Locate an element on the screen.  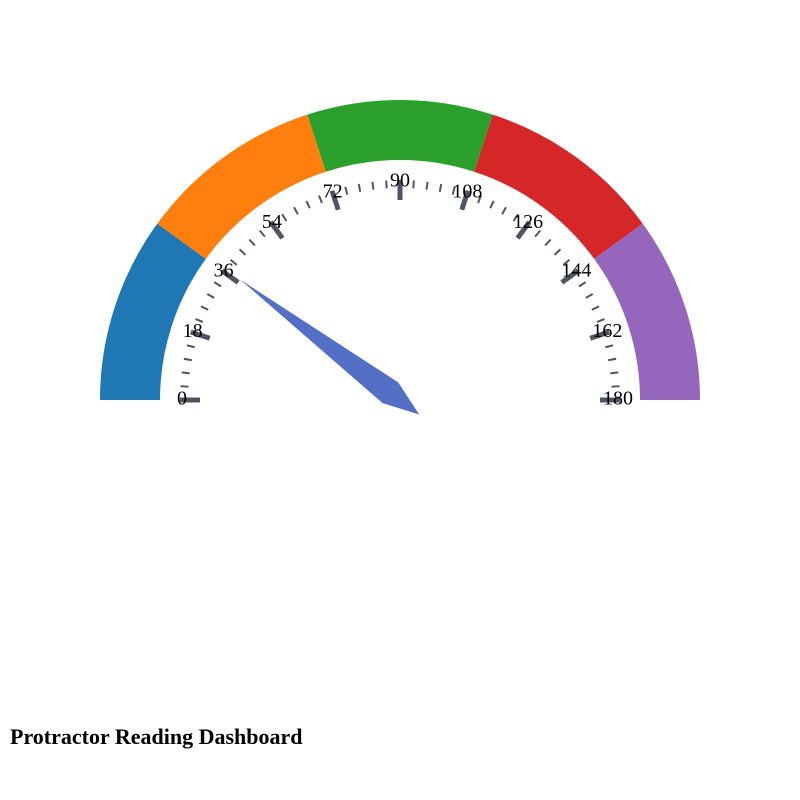
gauge-needle-group is located at coordinates (330, 347).